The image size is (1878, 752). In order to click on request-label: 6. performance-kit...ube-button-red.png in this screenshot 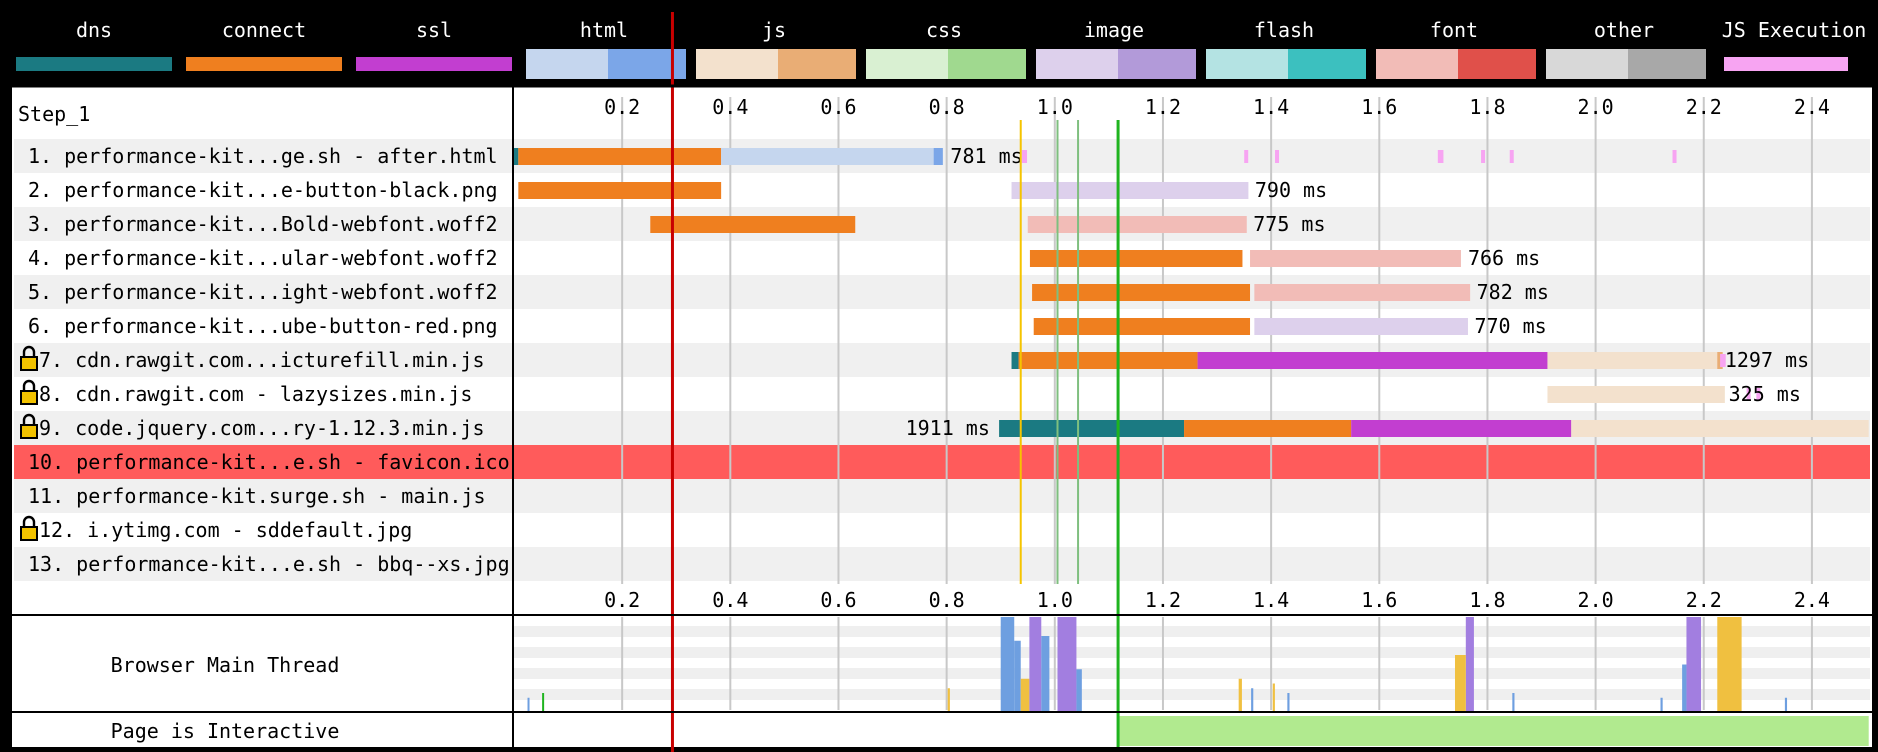, I will do `click(263, 326)`.